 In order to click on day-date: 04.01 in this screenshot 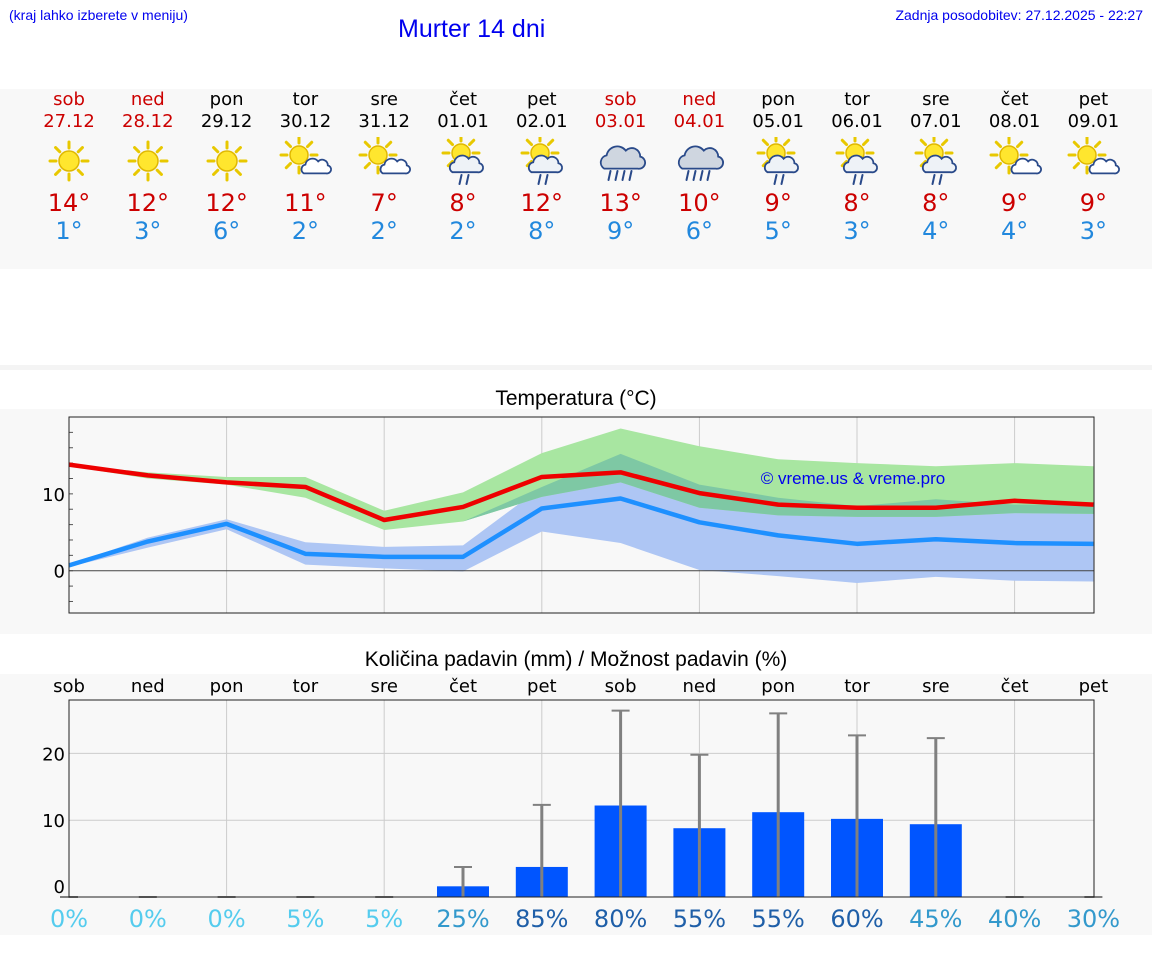, I will do `click(699, 121)`.